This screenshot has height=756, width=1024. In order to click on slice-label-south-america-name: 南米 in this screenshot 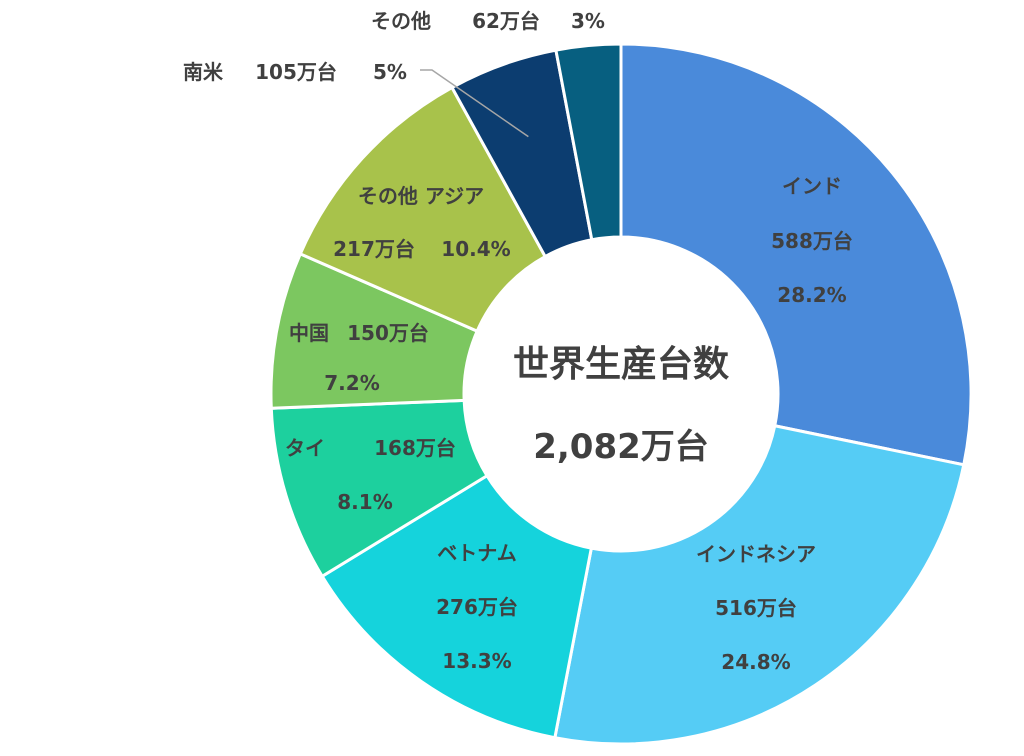, I will do `click(203, 72)`.